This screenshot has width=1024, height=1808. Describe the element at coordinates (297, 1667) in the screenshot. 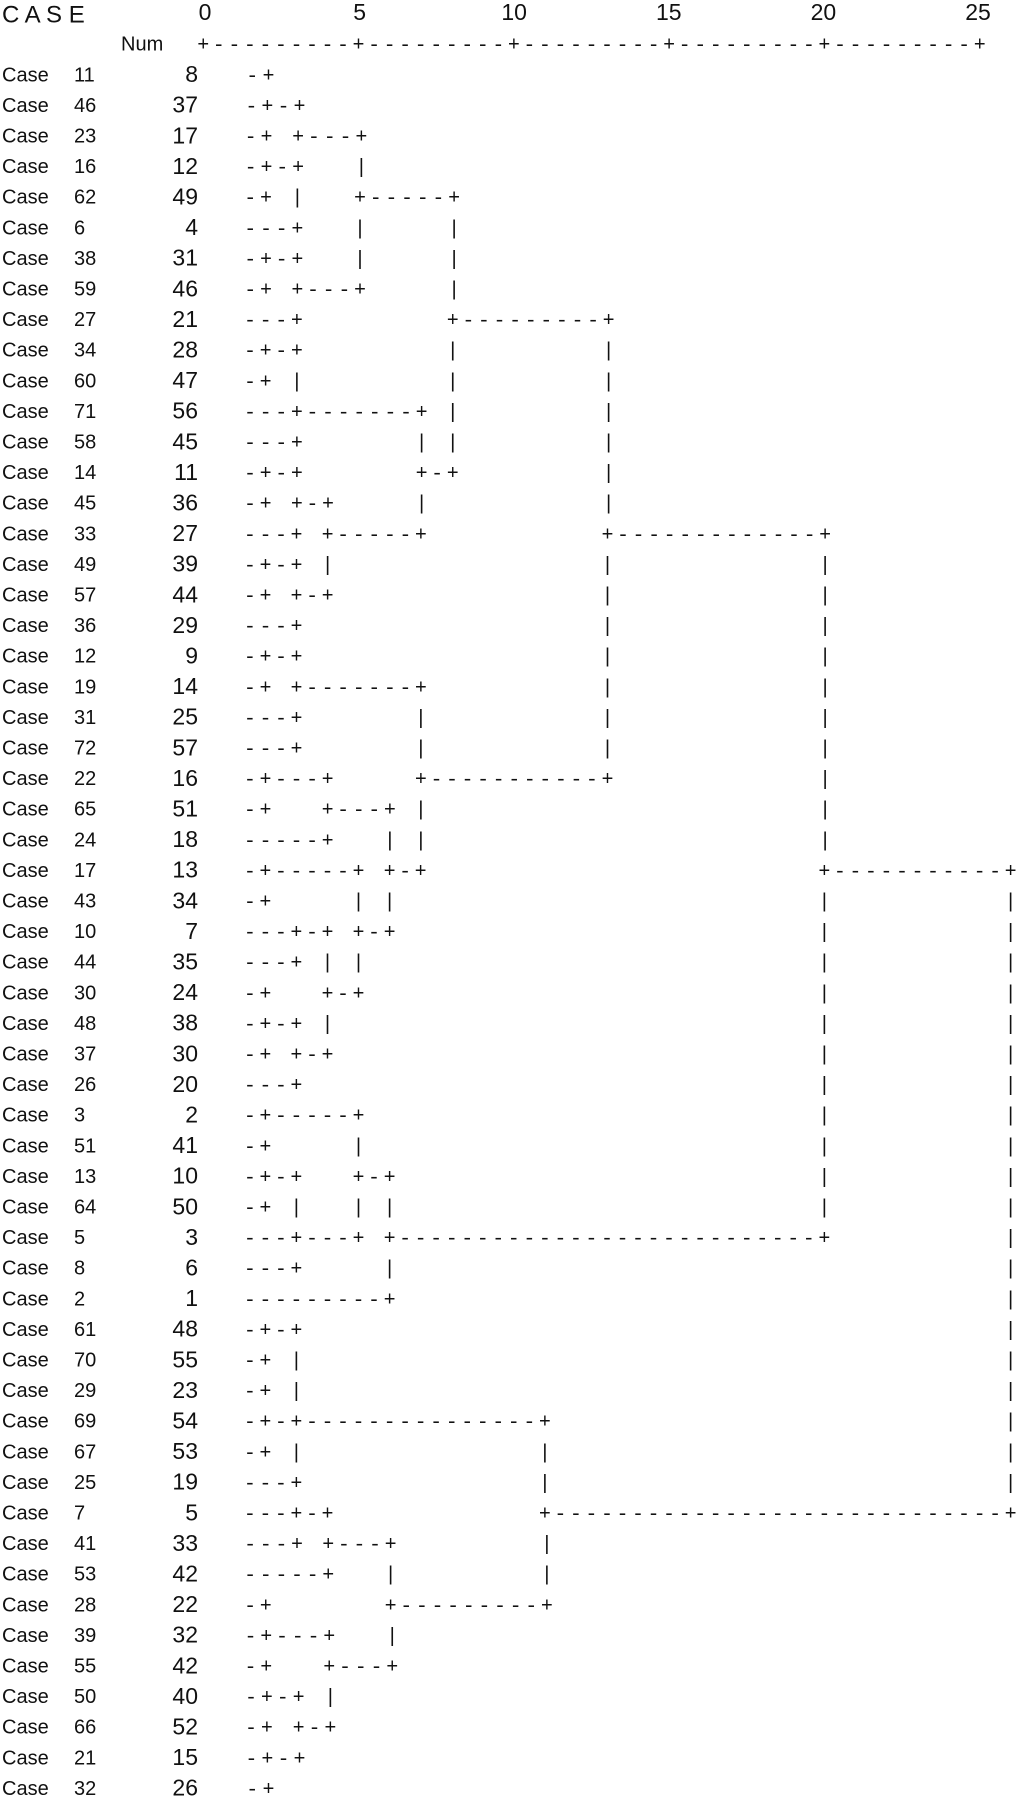

I see `tree-line: -+ +---+` at that location.